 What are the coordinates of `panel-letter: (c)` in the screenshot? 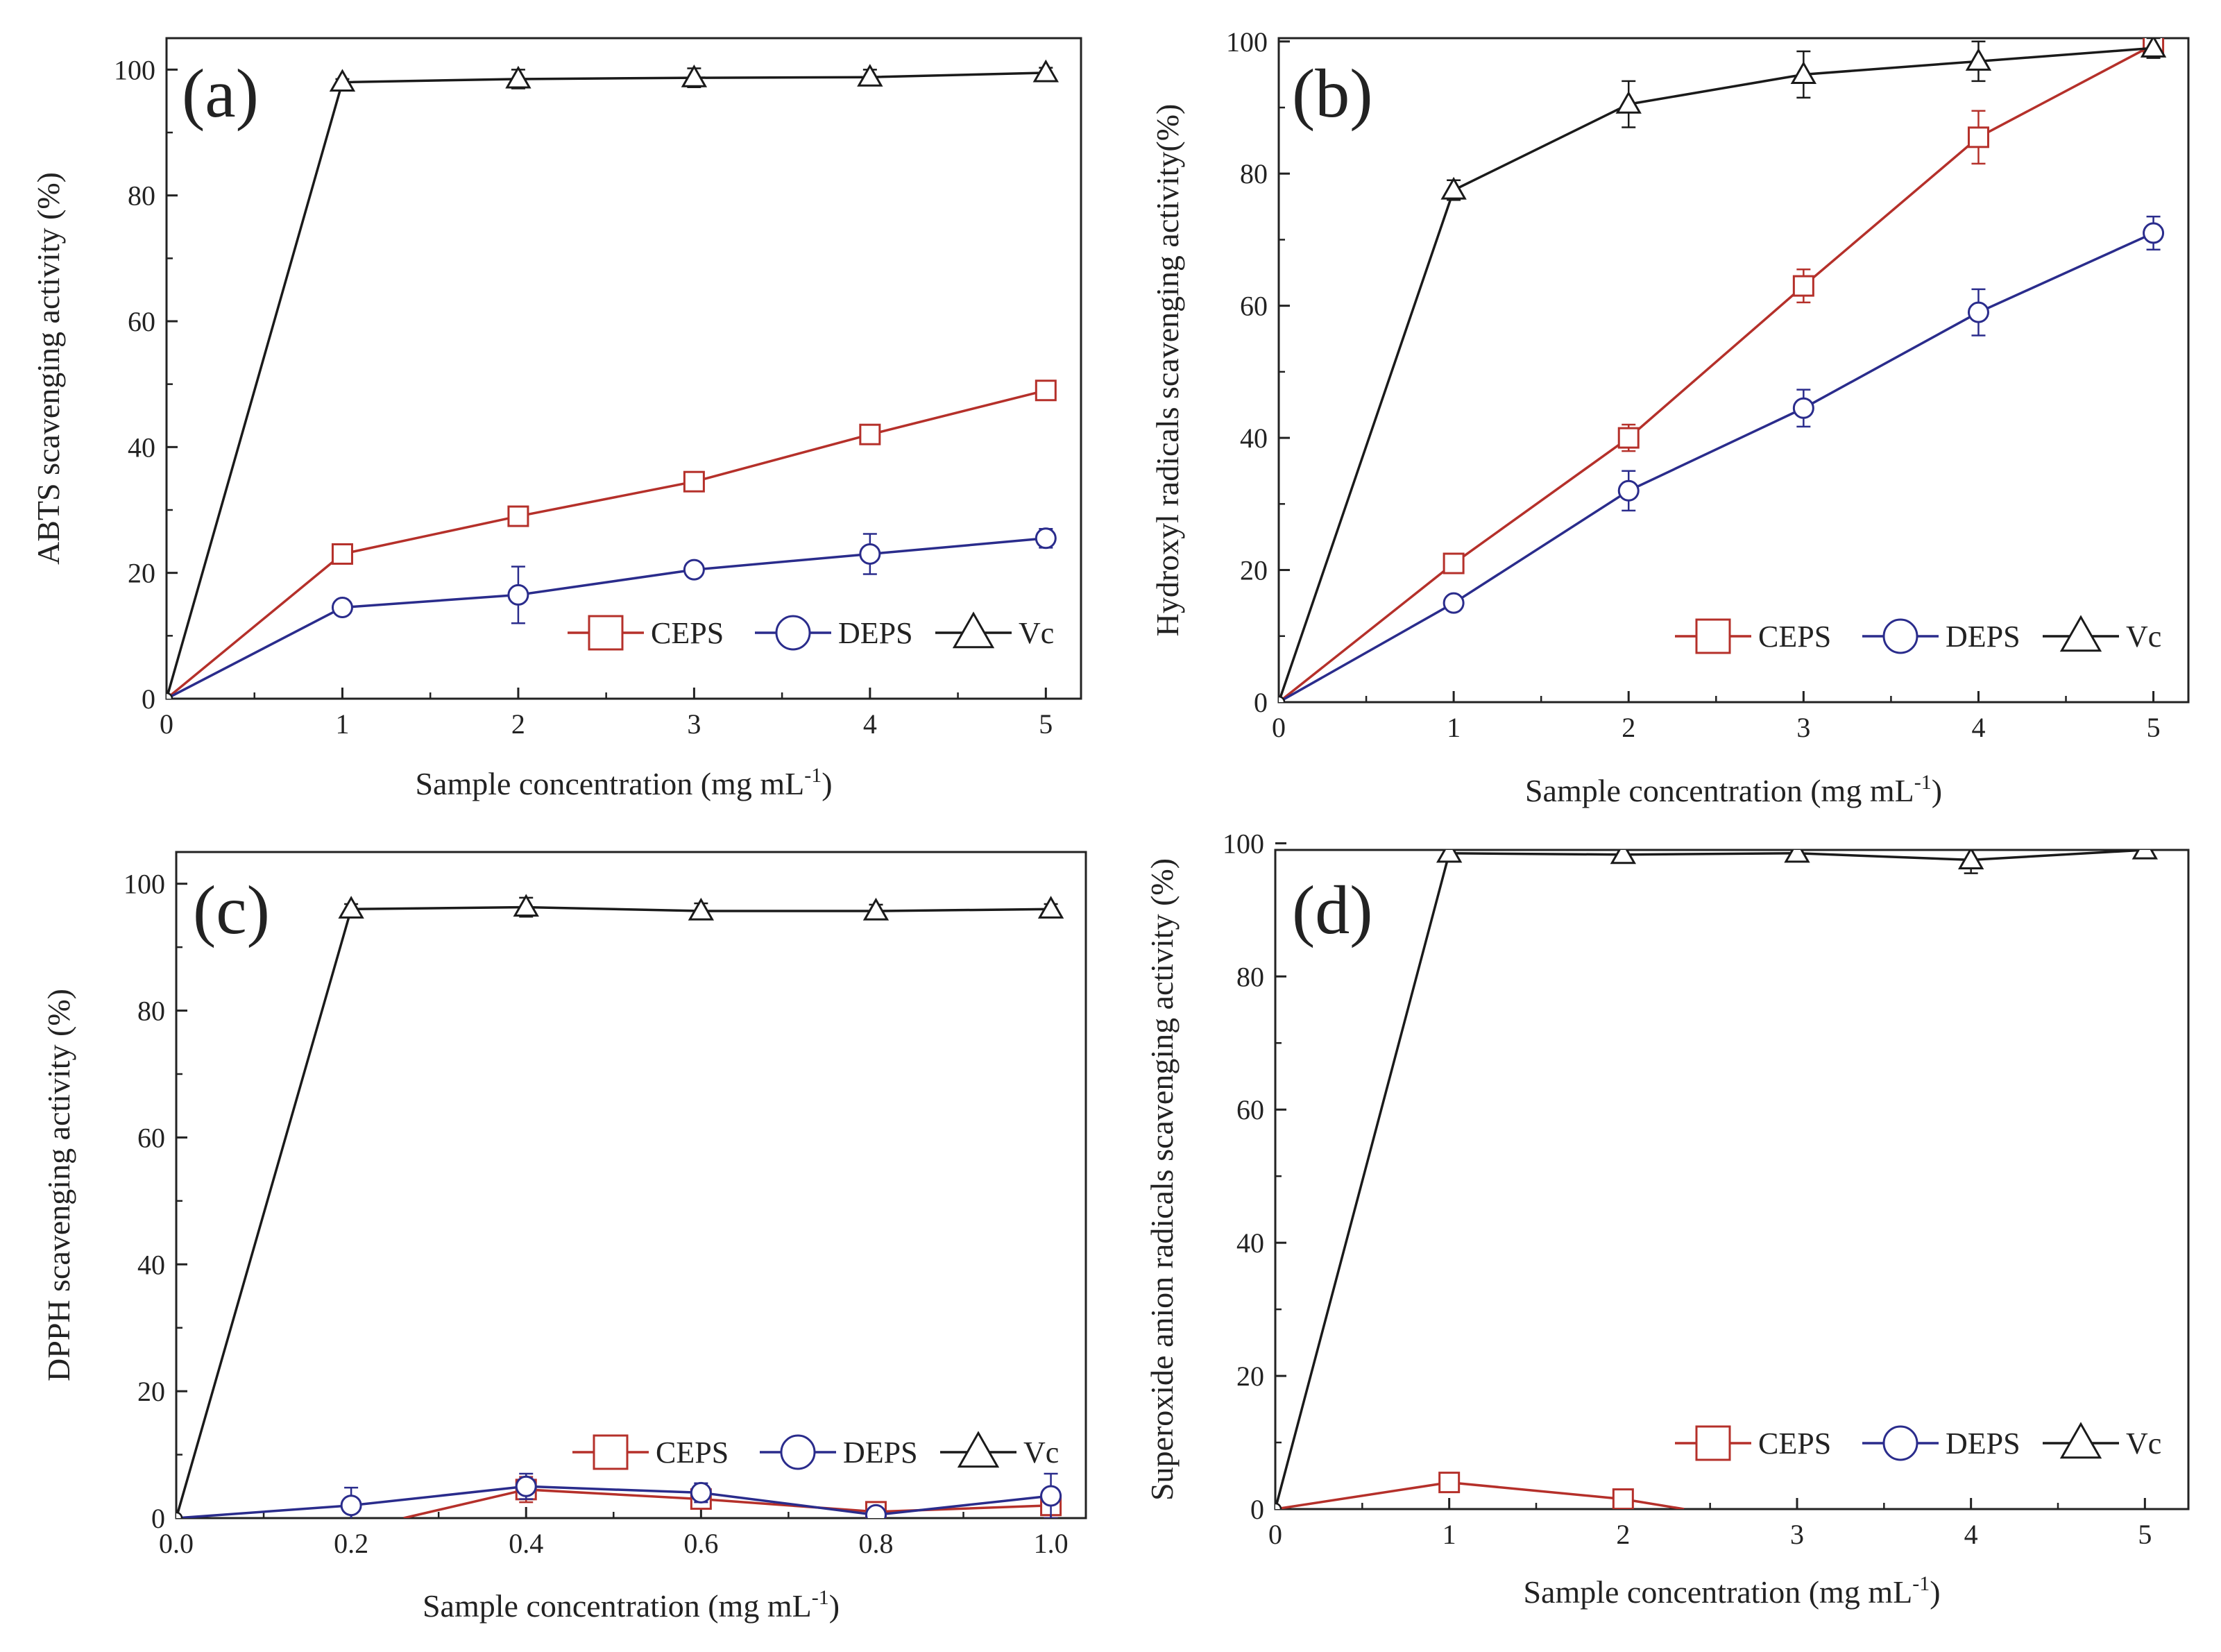 It's located at (232, 909).